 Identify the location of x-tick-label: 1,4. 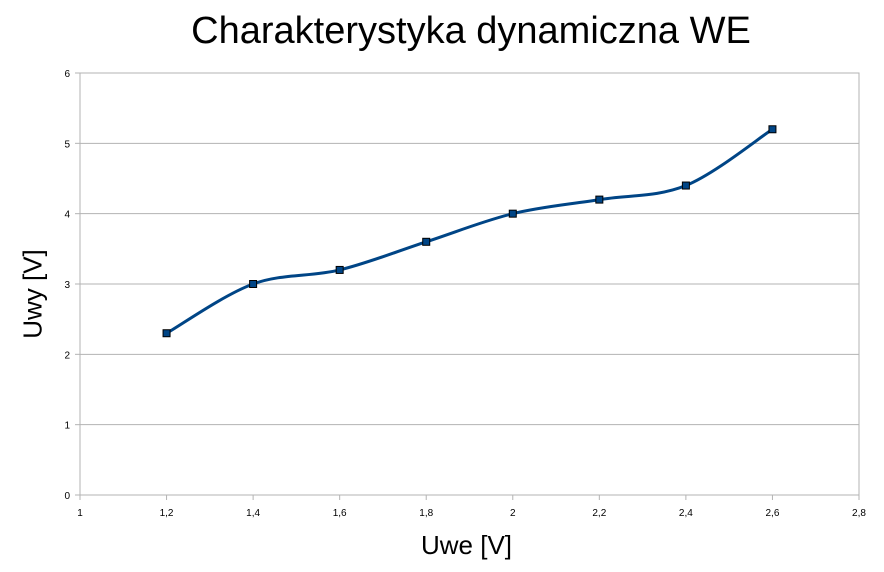
(253, 513).